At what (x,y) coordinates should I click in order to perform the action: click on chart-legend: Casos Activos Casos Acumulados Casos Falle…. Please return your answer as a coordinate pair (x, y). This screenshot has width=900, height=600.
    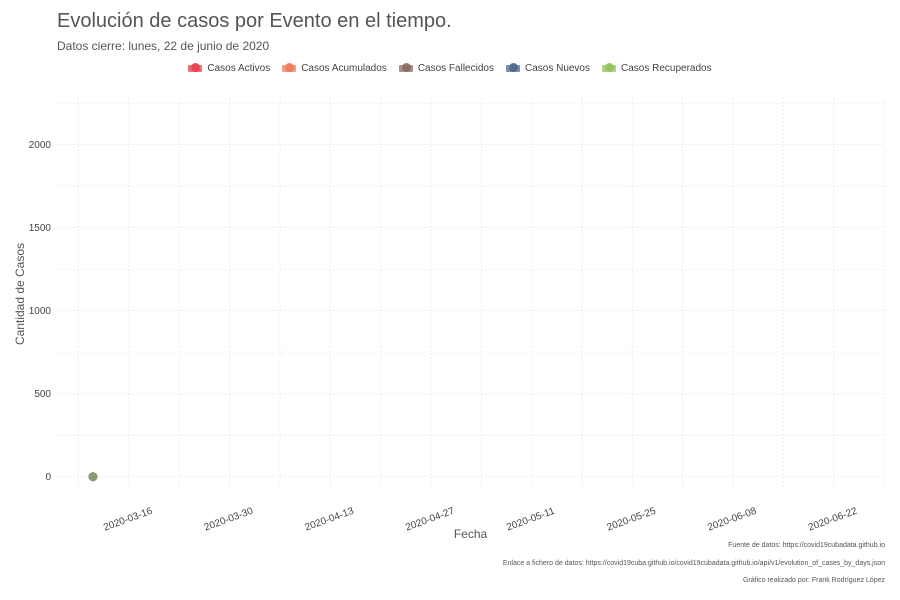
    Looking at the image, I should click on (450, 68).